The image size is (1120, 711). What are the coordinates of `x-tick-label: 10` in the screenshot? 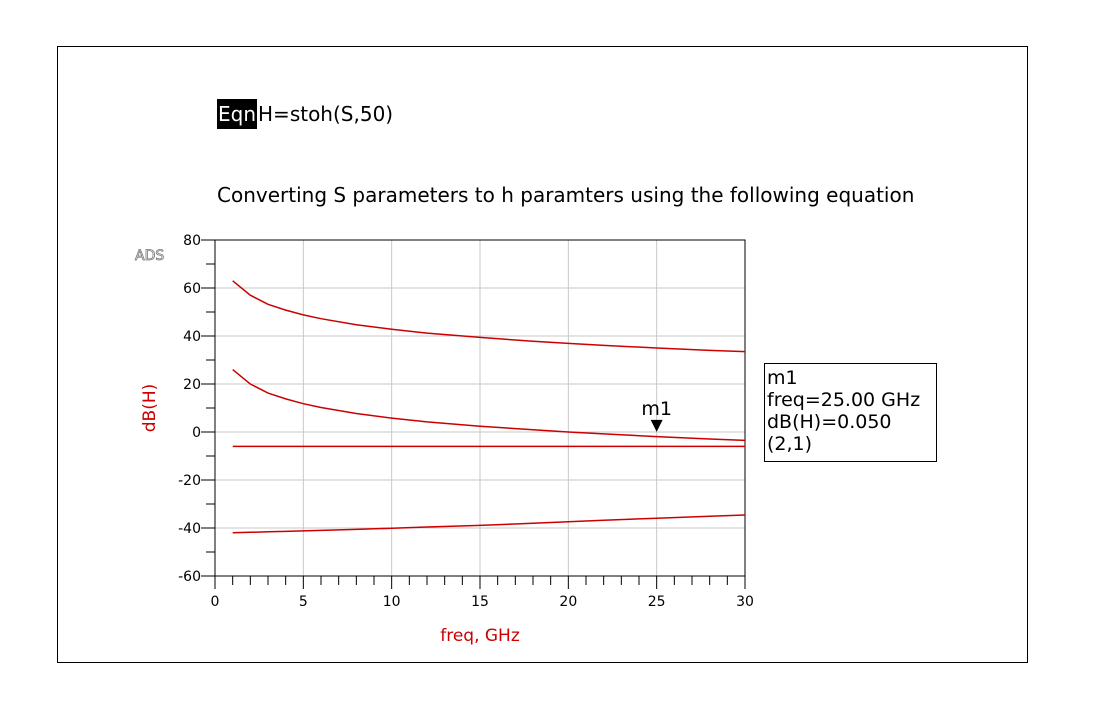 It's located at (392, 602).